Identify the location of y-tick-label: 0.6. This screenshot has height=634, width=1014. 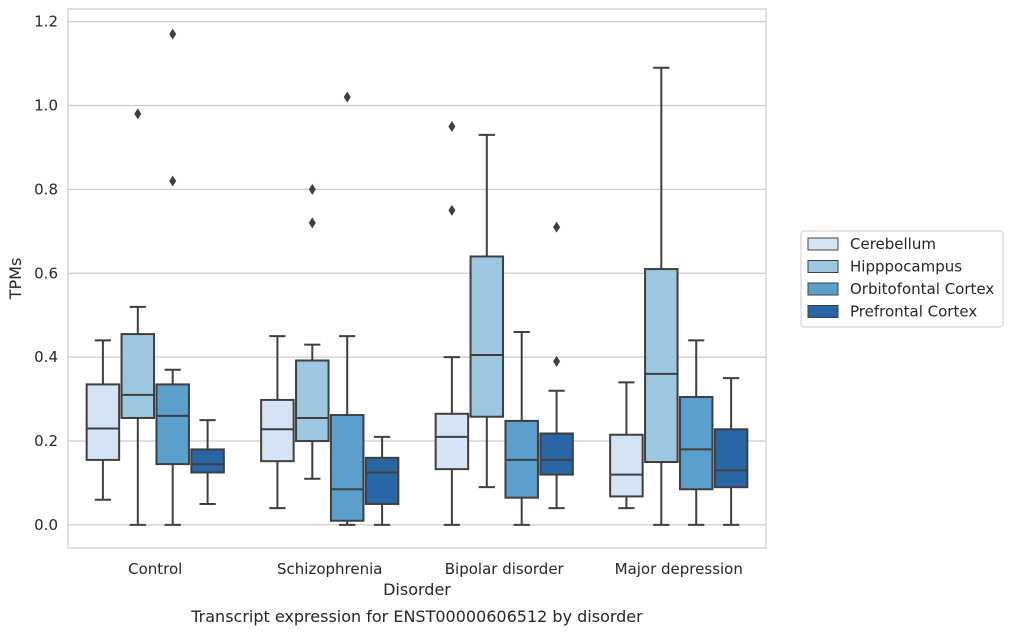
(46, 273).